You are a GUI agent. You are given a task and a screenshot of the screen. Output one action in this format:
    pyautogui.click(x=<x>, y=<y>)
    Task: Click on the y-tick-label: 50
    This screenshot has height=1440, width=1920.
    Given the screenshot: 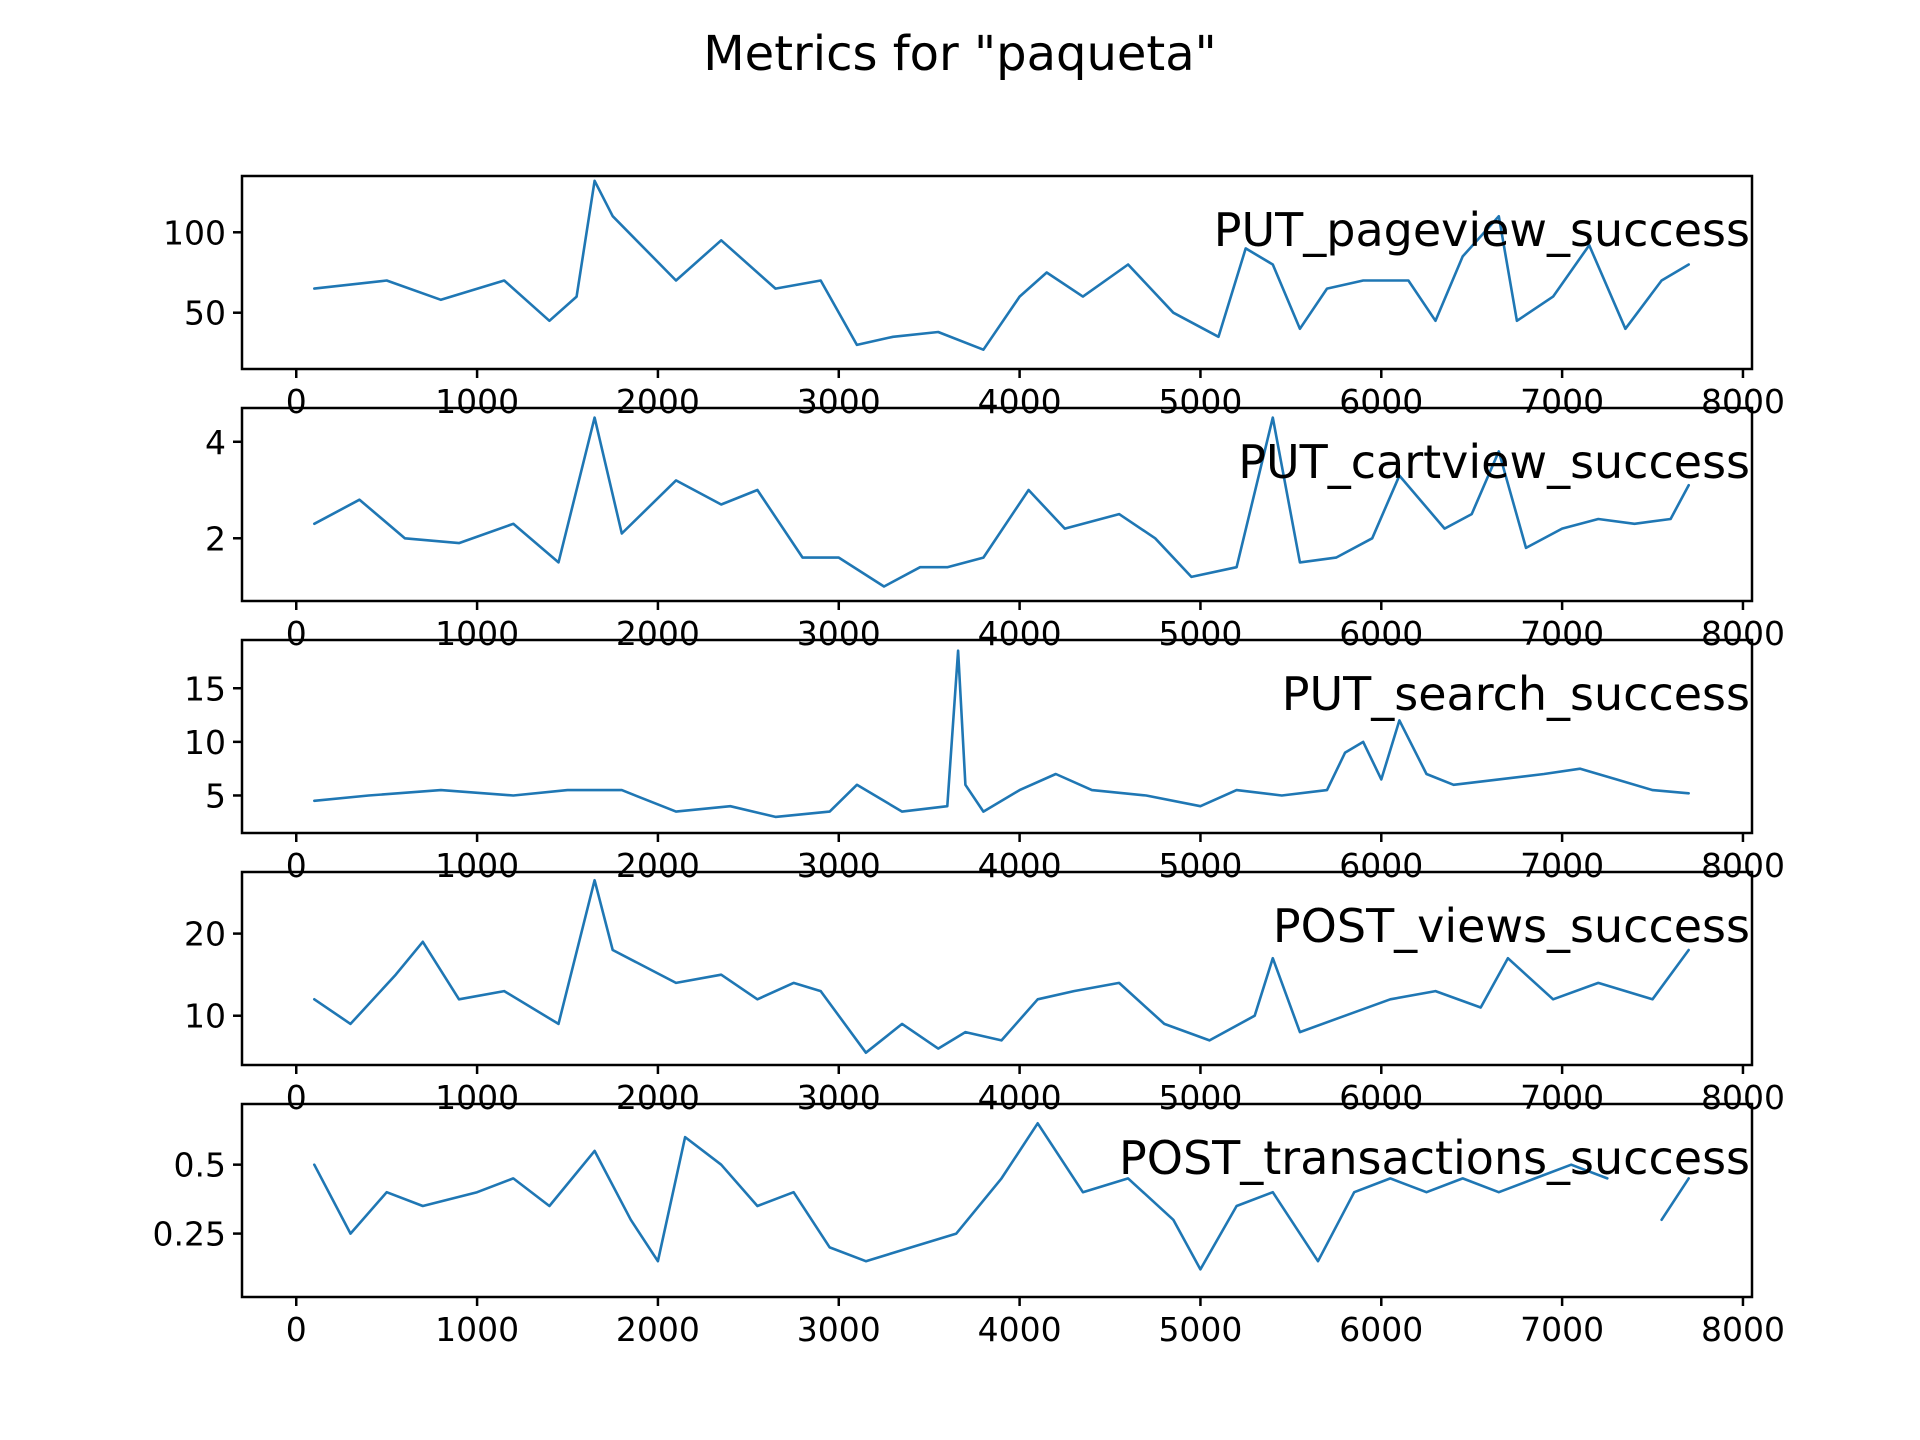 What is the action you would take?
    pyautogui.click(x=205, y=313)
    